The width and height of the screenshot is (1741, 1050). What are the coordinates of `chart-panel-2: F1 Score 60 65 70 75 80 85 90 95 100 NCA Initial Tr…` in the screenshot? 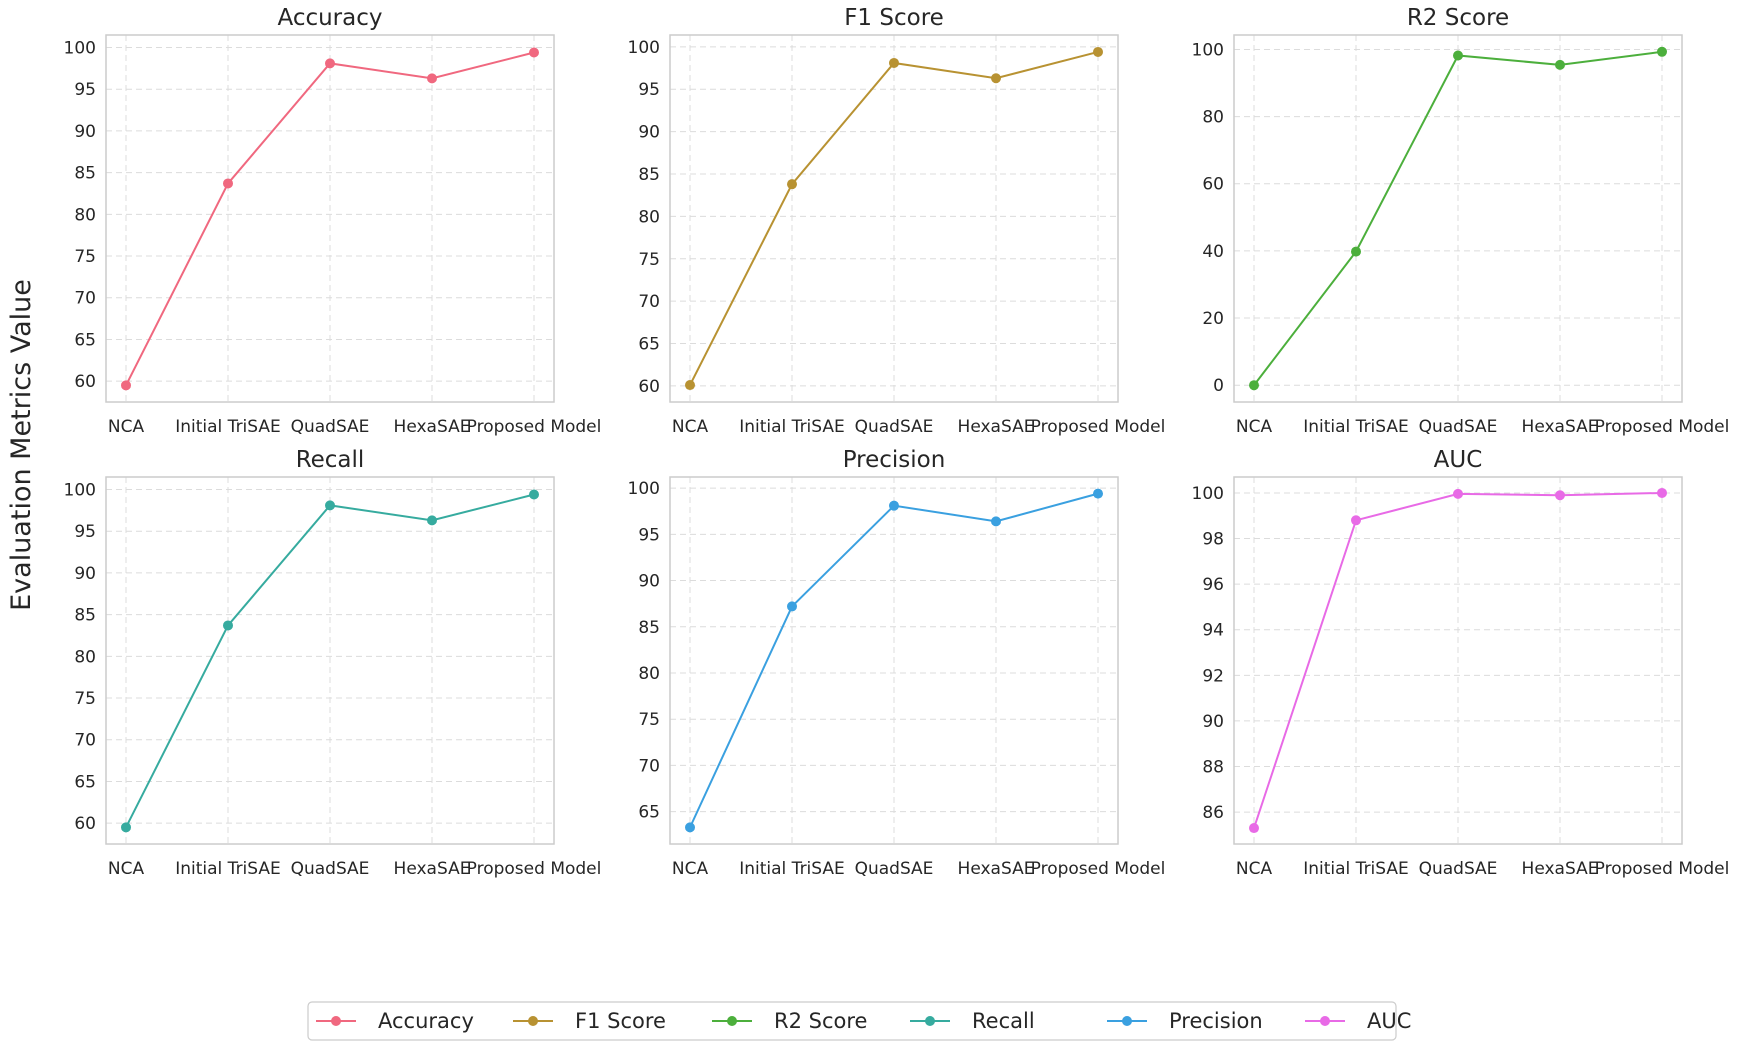 It's located at (897, 221).